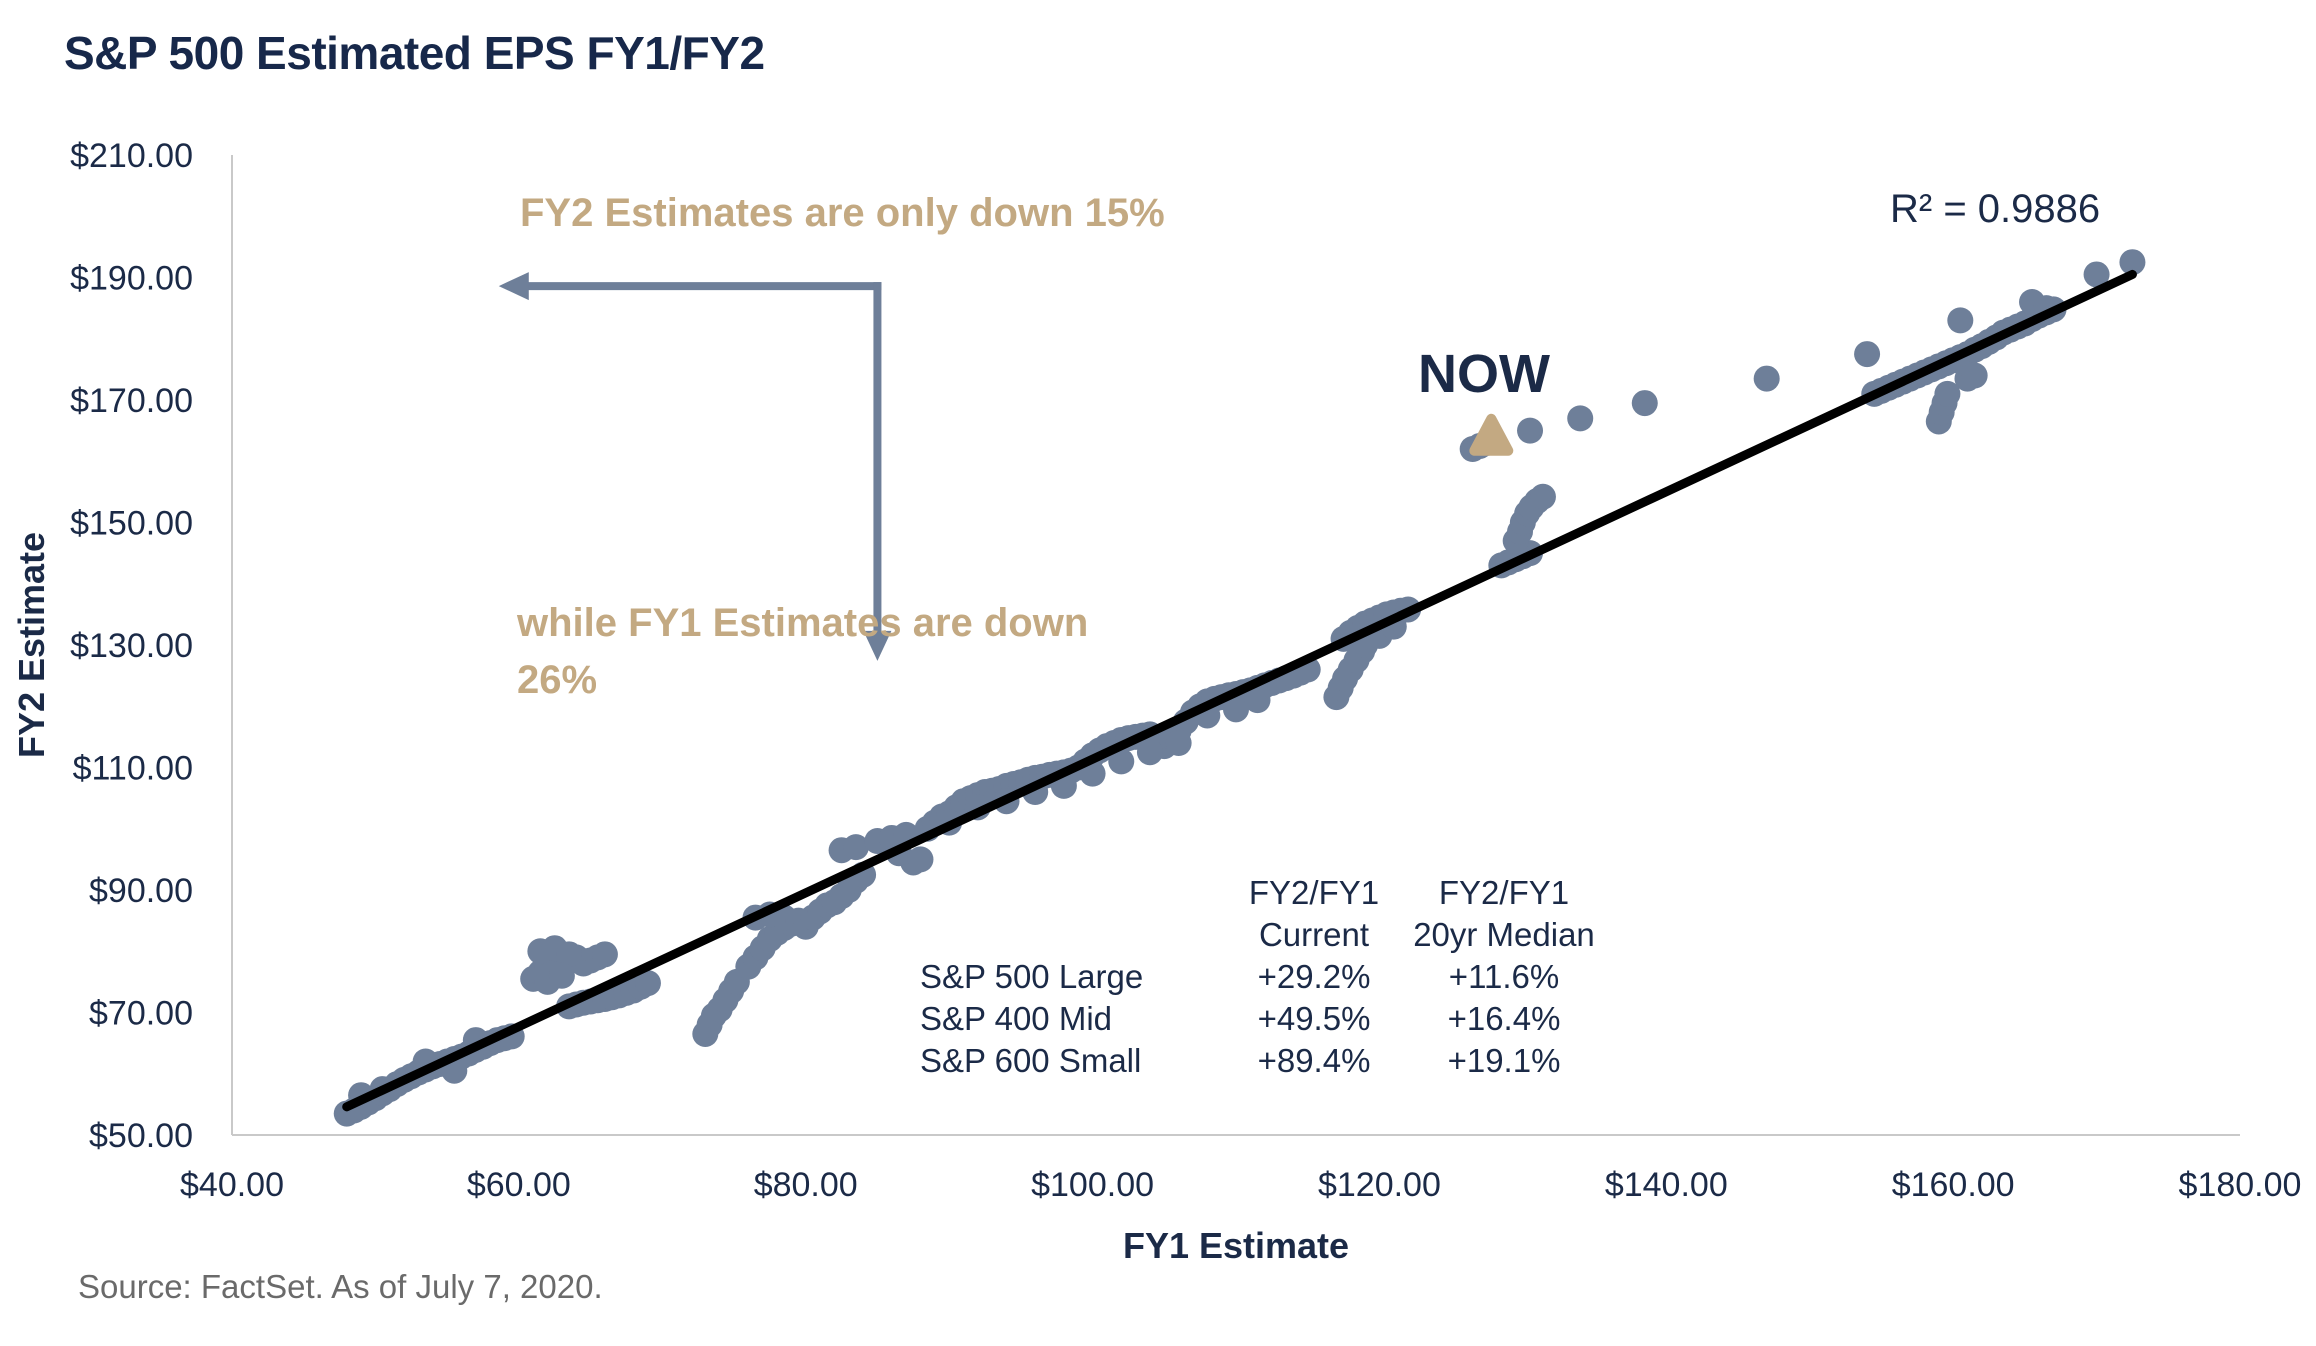  I want to click on y-tick-label: $190.00, so click(131, 279).